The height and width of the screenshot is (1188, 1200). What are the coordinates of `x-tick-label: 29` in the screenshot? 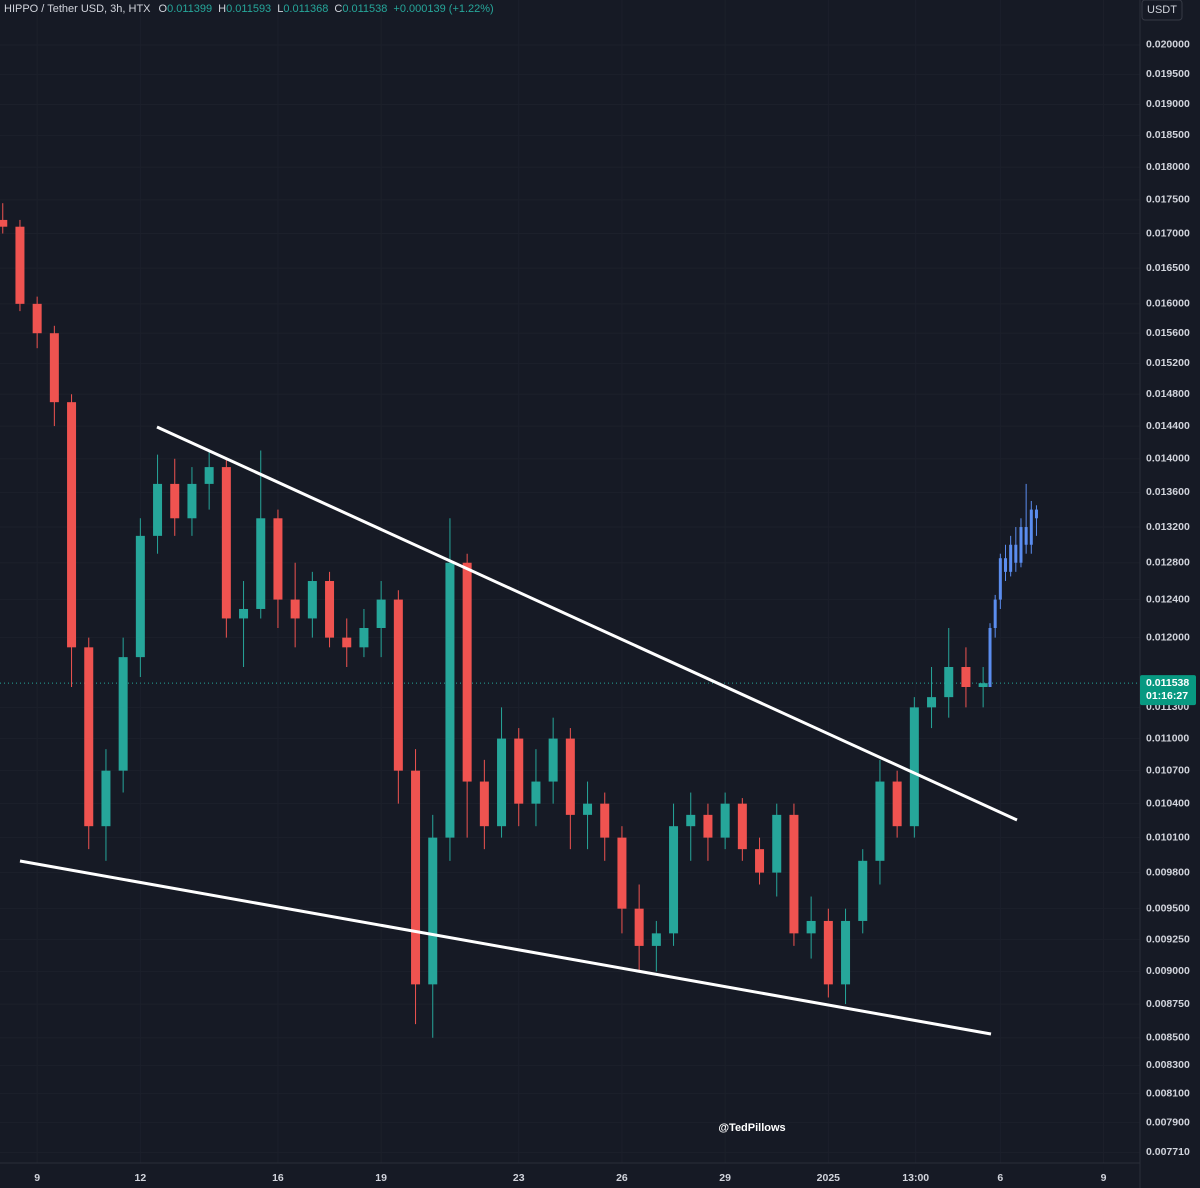 It's located at (725, 1178).